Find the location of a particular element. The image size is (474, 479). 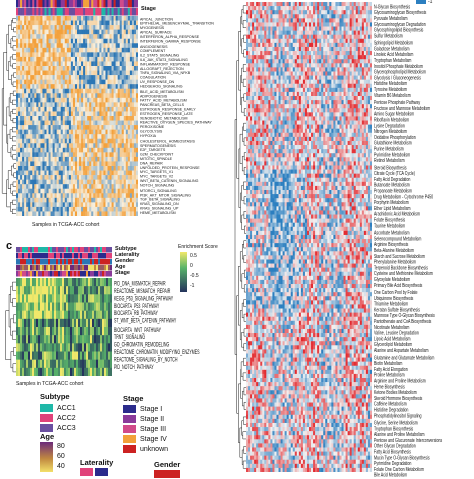

panel-c-heatmap is located at coordinates (64, 327).